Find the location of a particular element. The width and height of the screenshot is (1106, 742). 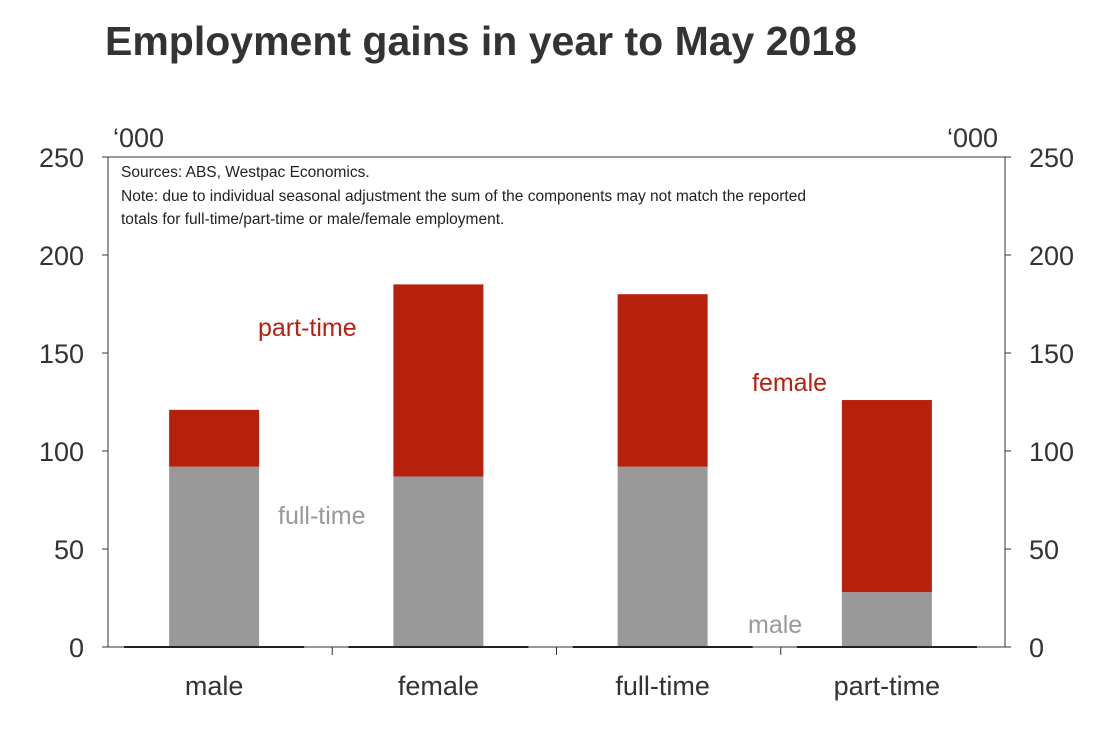

bar-part-time-lower is located at coordinates (886, 619).